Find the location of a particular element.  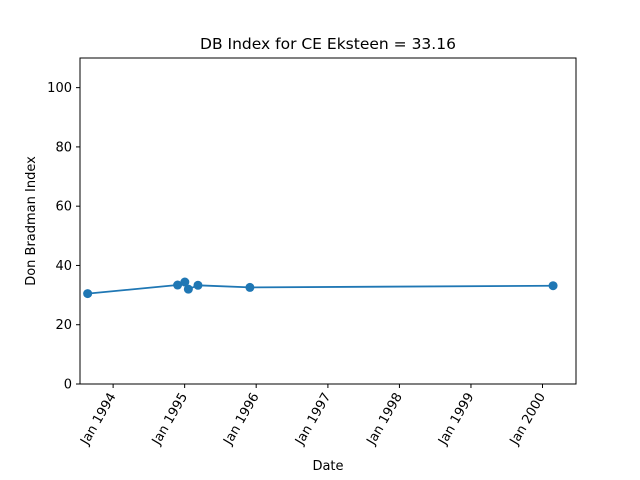

y-tick-label: 100 is located at coordinates (59, 88).